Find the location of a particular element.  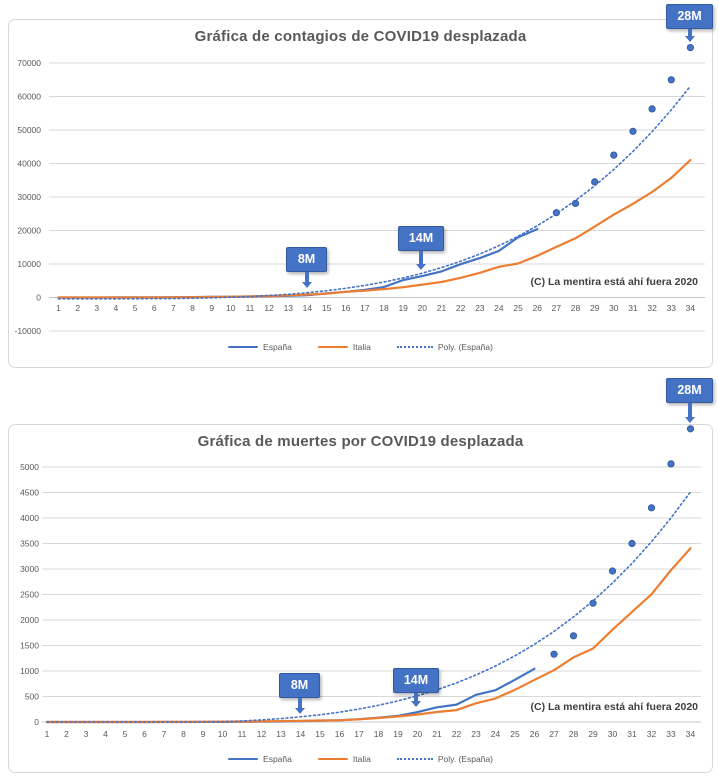

x-tick-label: 1 is located at coordinates (58, 308).